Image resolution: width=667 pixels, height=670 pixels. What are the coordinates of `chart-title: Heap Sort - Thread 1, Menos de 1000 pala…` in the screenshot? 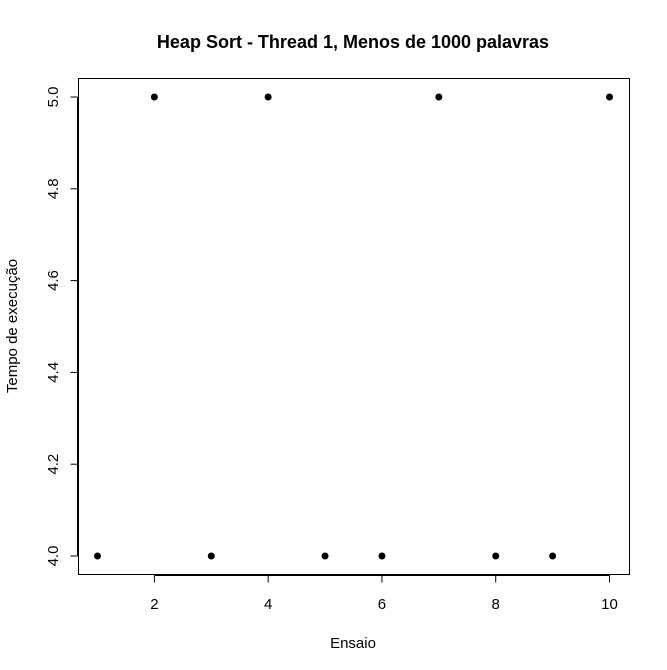 It's located at (353, 42).